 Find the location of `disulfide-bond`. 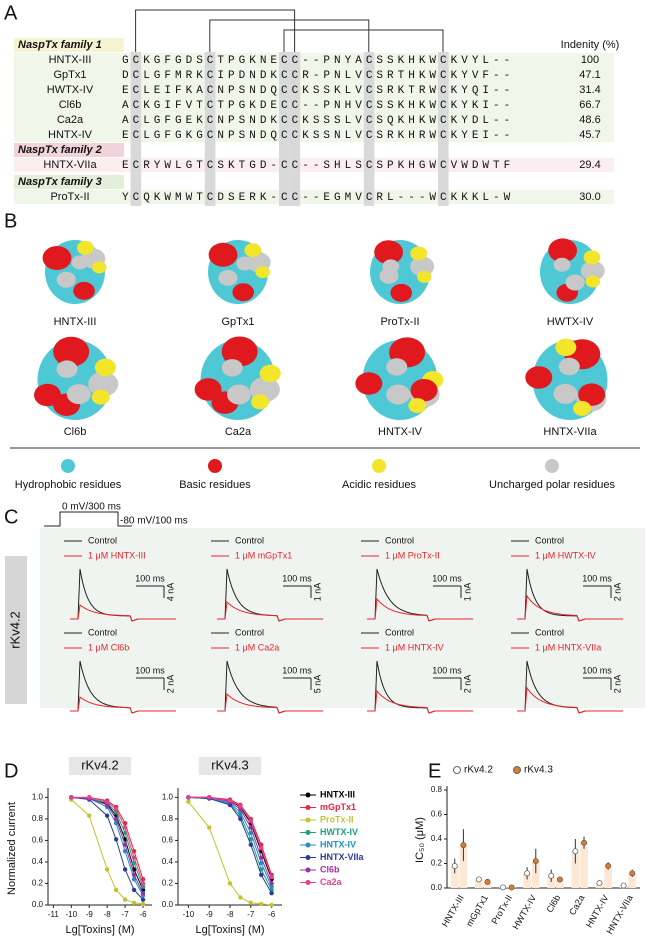

disulfide-bond is located at coordinates (289, 35).